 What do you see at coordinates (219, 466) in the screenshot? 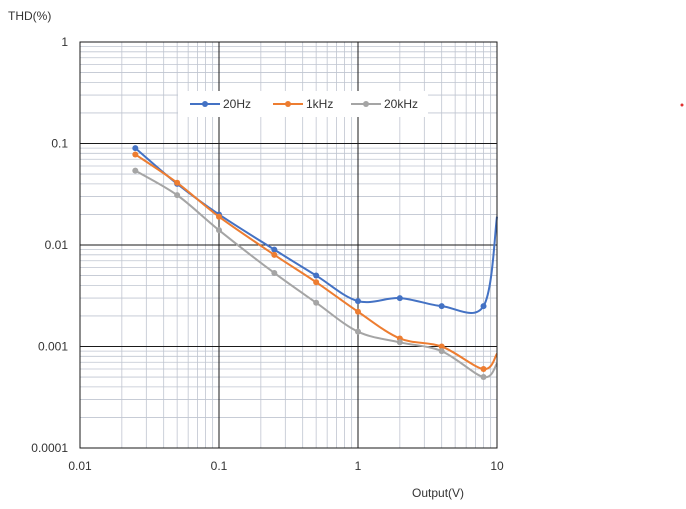
I see `x-tick-label: 0.1` at bounding box center [219, 466].